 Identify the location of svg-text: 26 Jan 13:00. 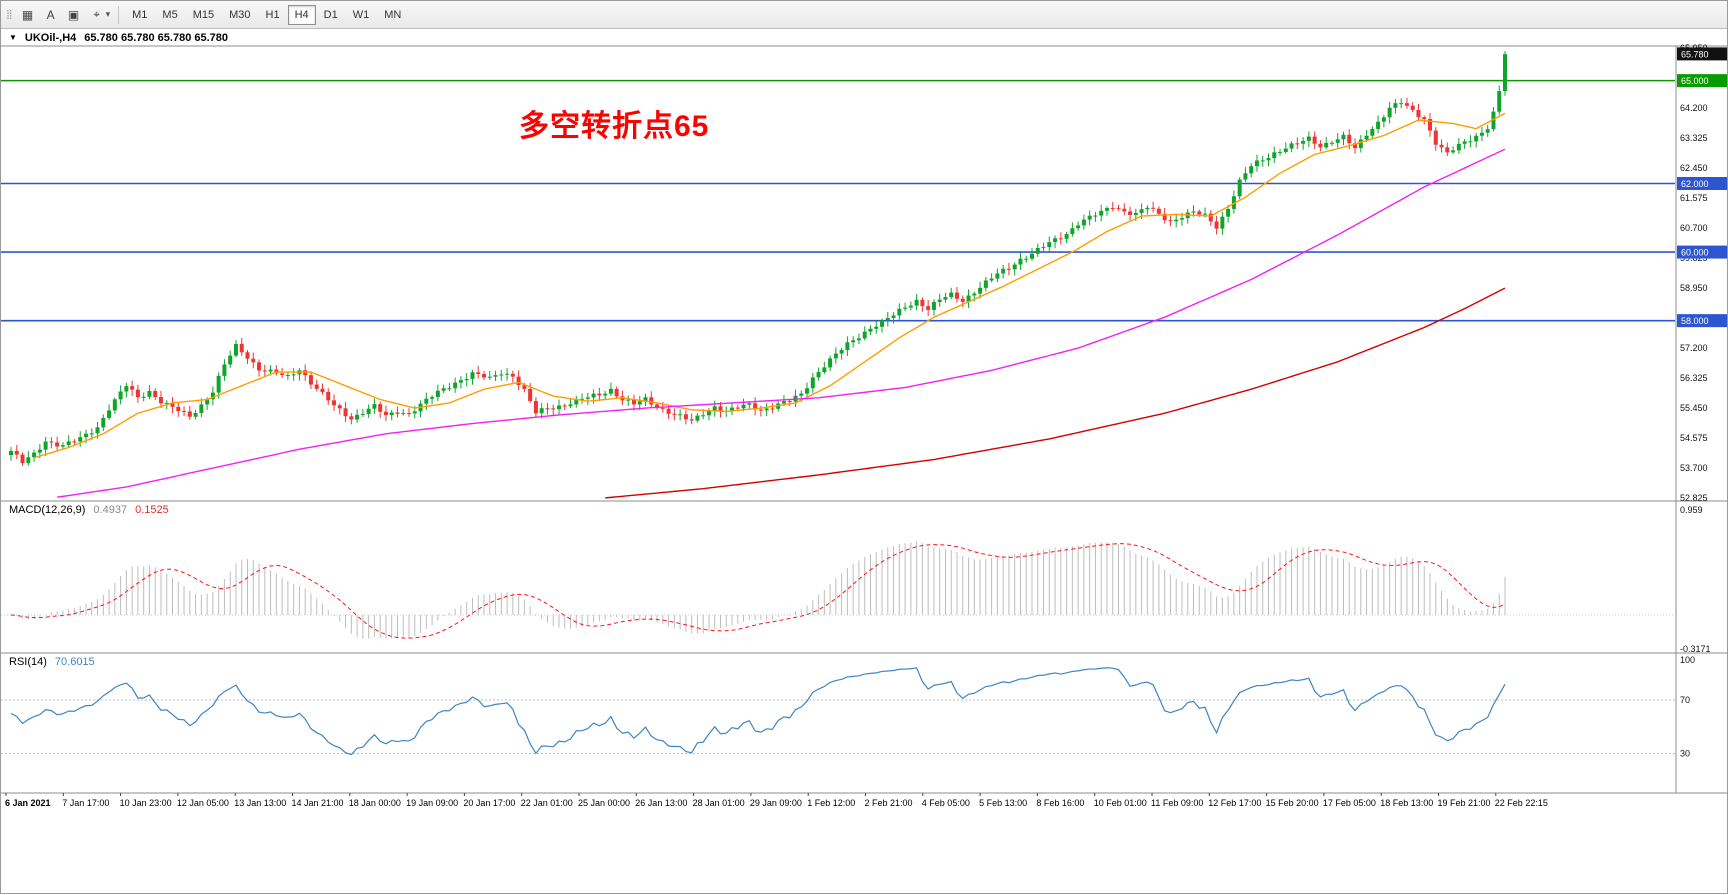
(661, 803).